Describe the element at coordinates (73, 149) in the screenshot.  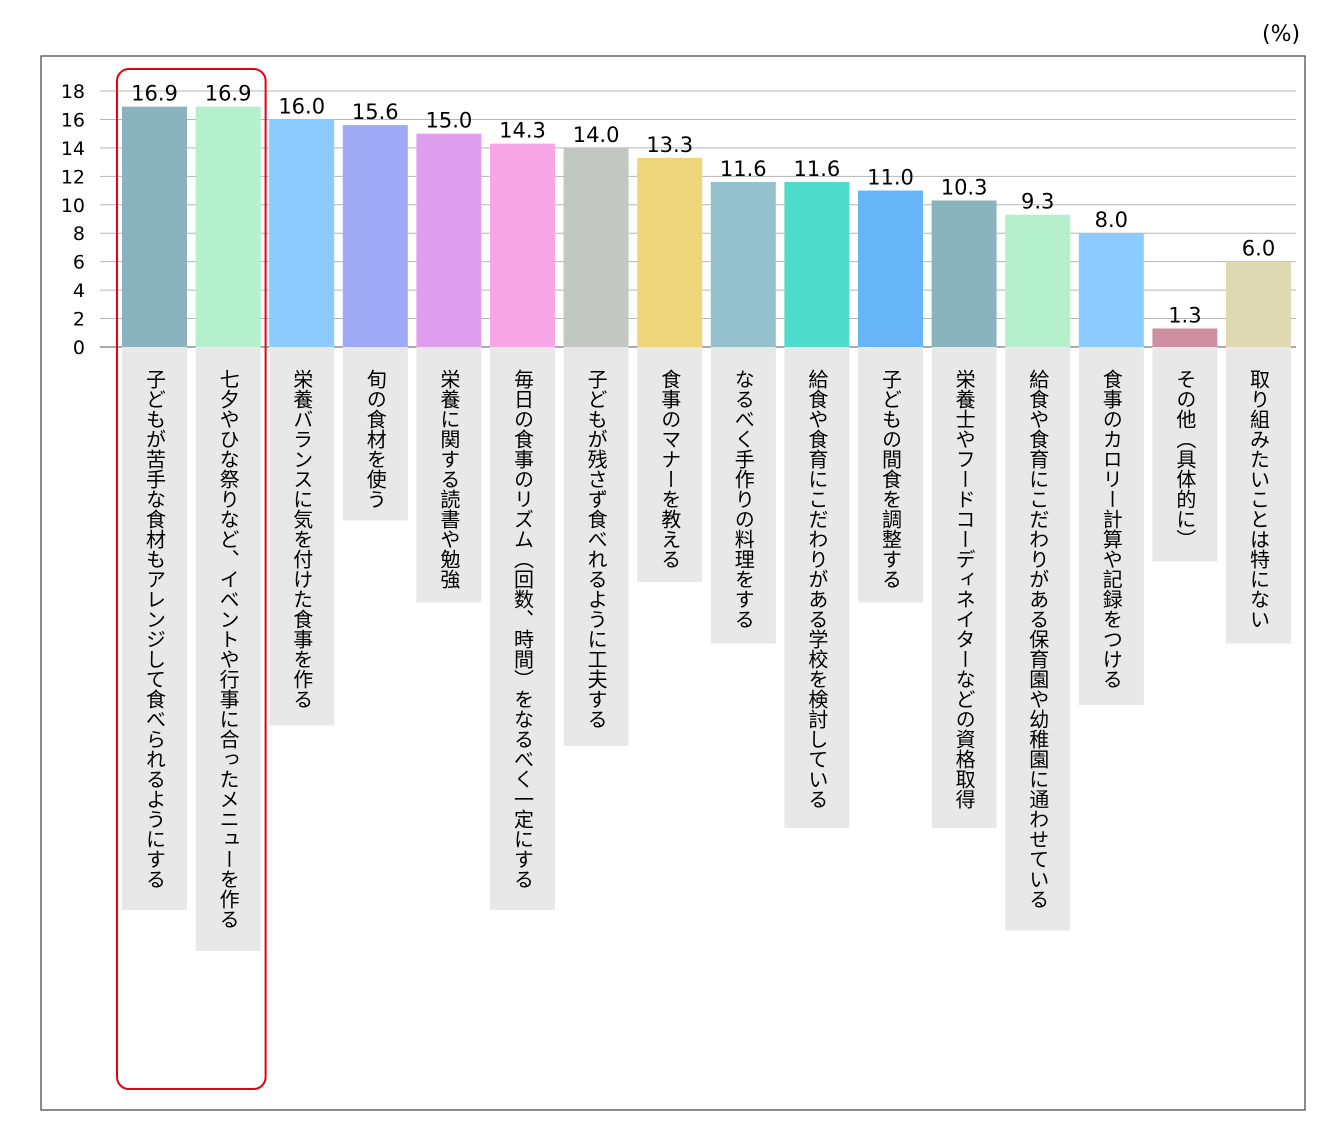
I see `y-tick-label: 14` at that location.